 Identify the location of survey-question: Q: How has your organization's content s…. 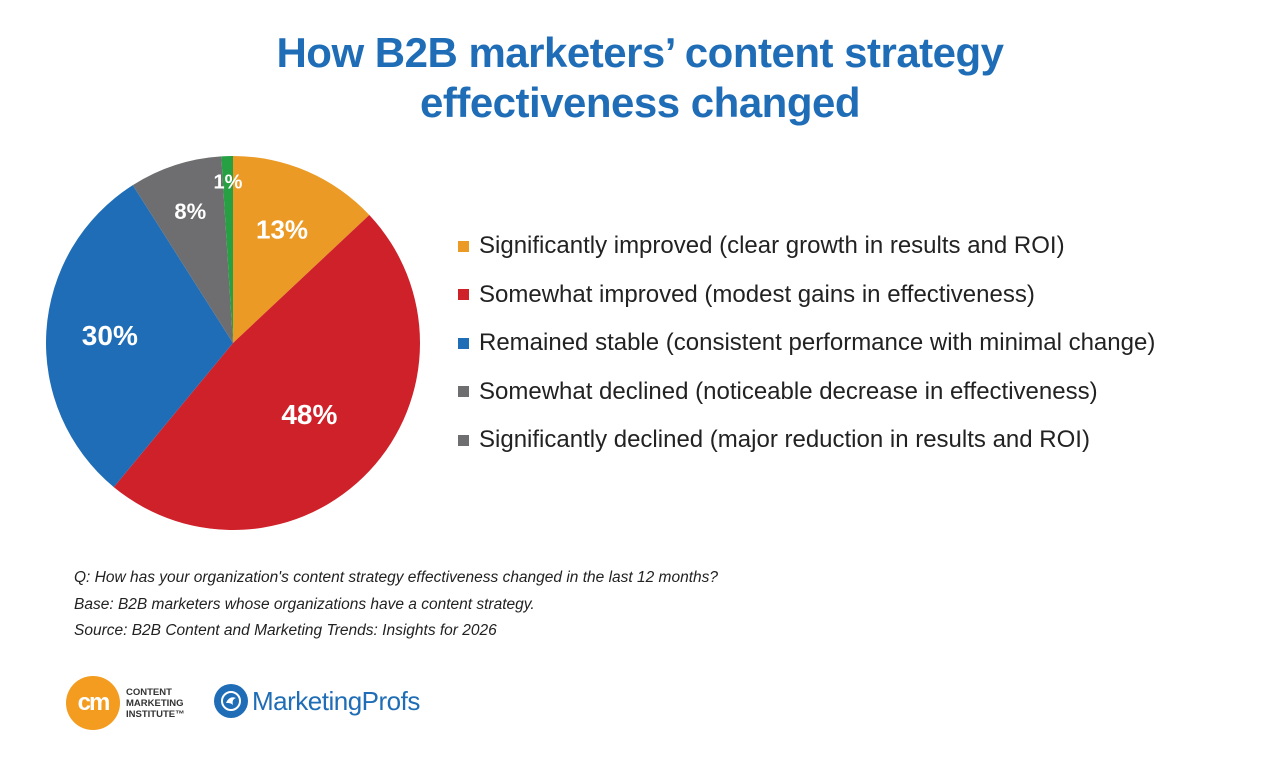
(396, 577).